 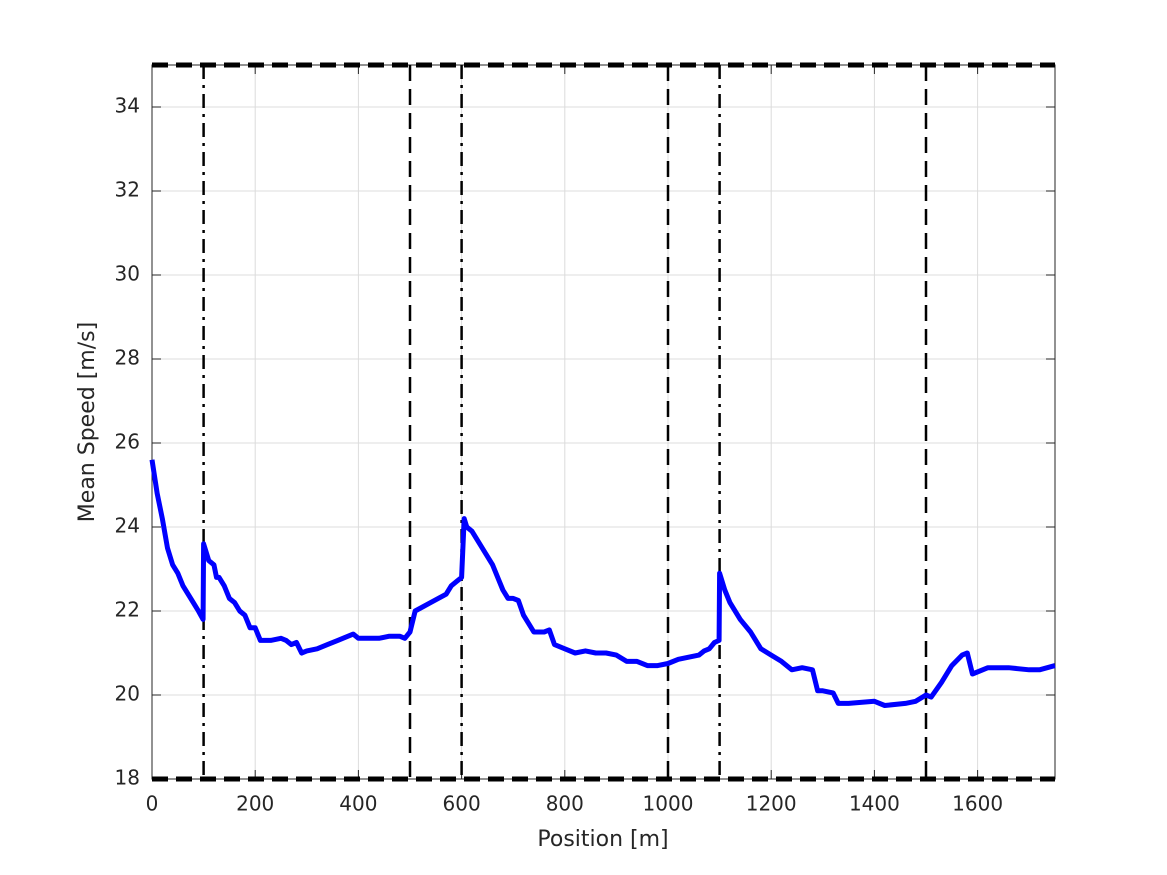 I want to click on y-axis-label: Mean Speed [m/s], so click(x=87, y=422).